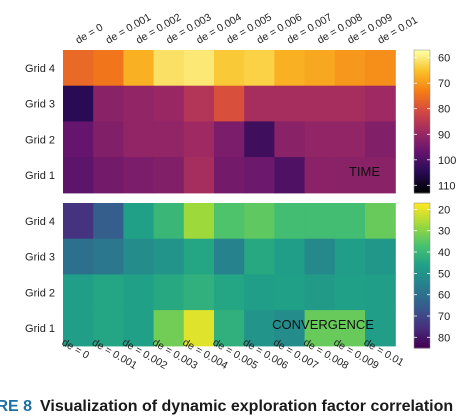 Image resolution: width=474 pixels, height=416 pixels. I want to click on colorbar-frame, so click(422, 275).